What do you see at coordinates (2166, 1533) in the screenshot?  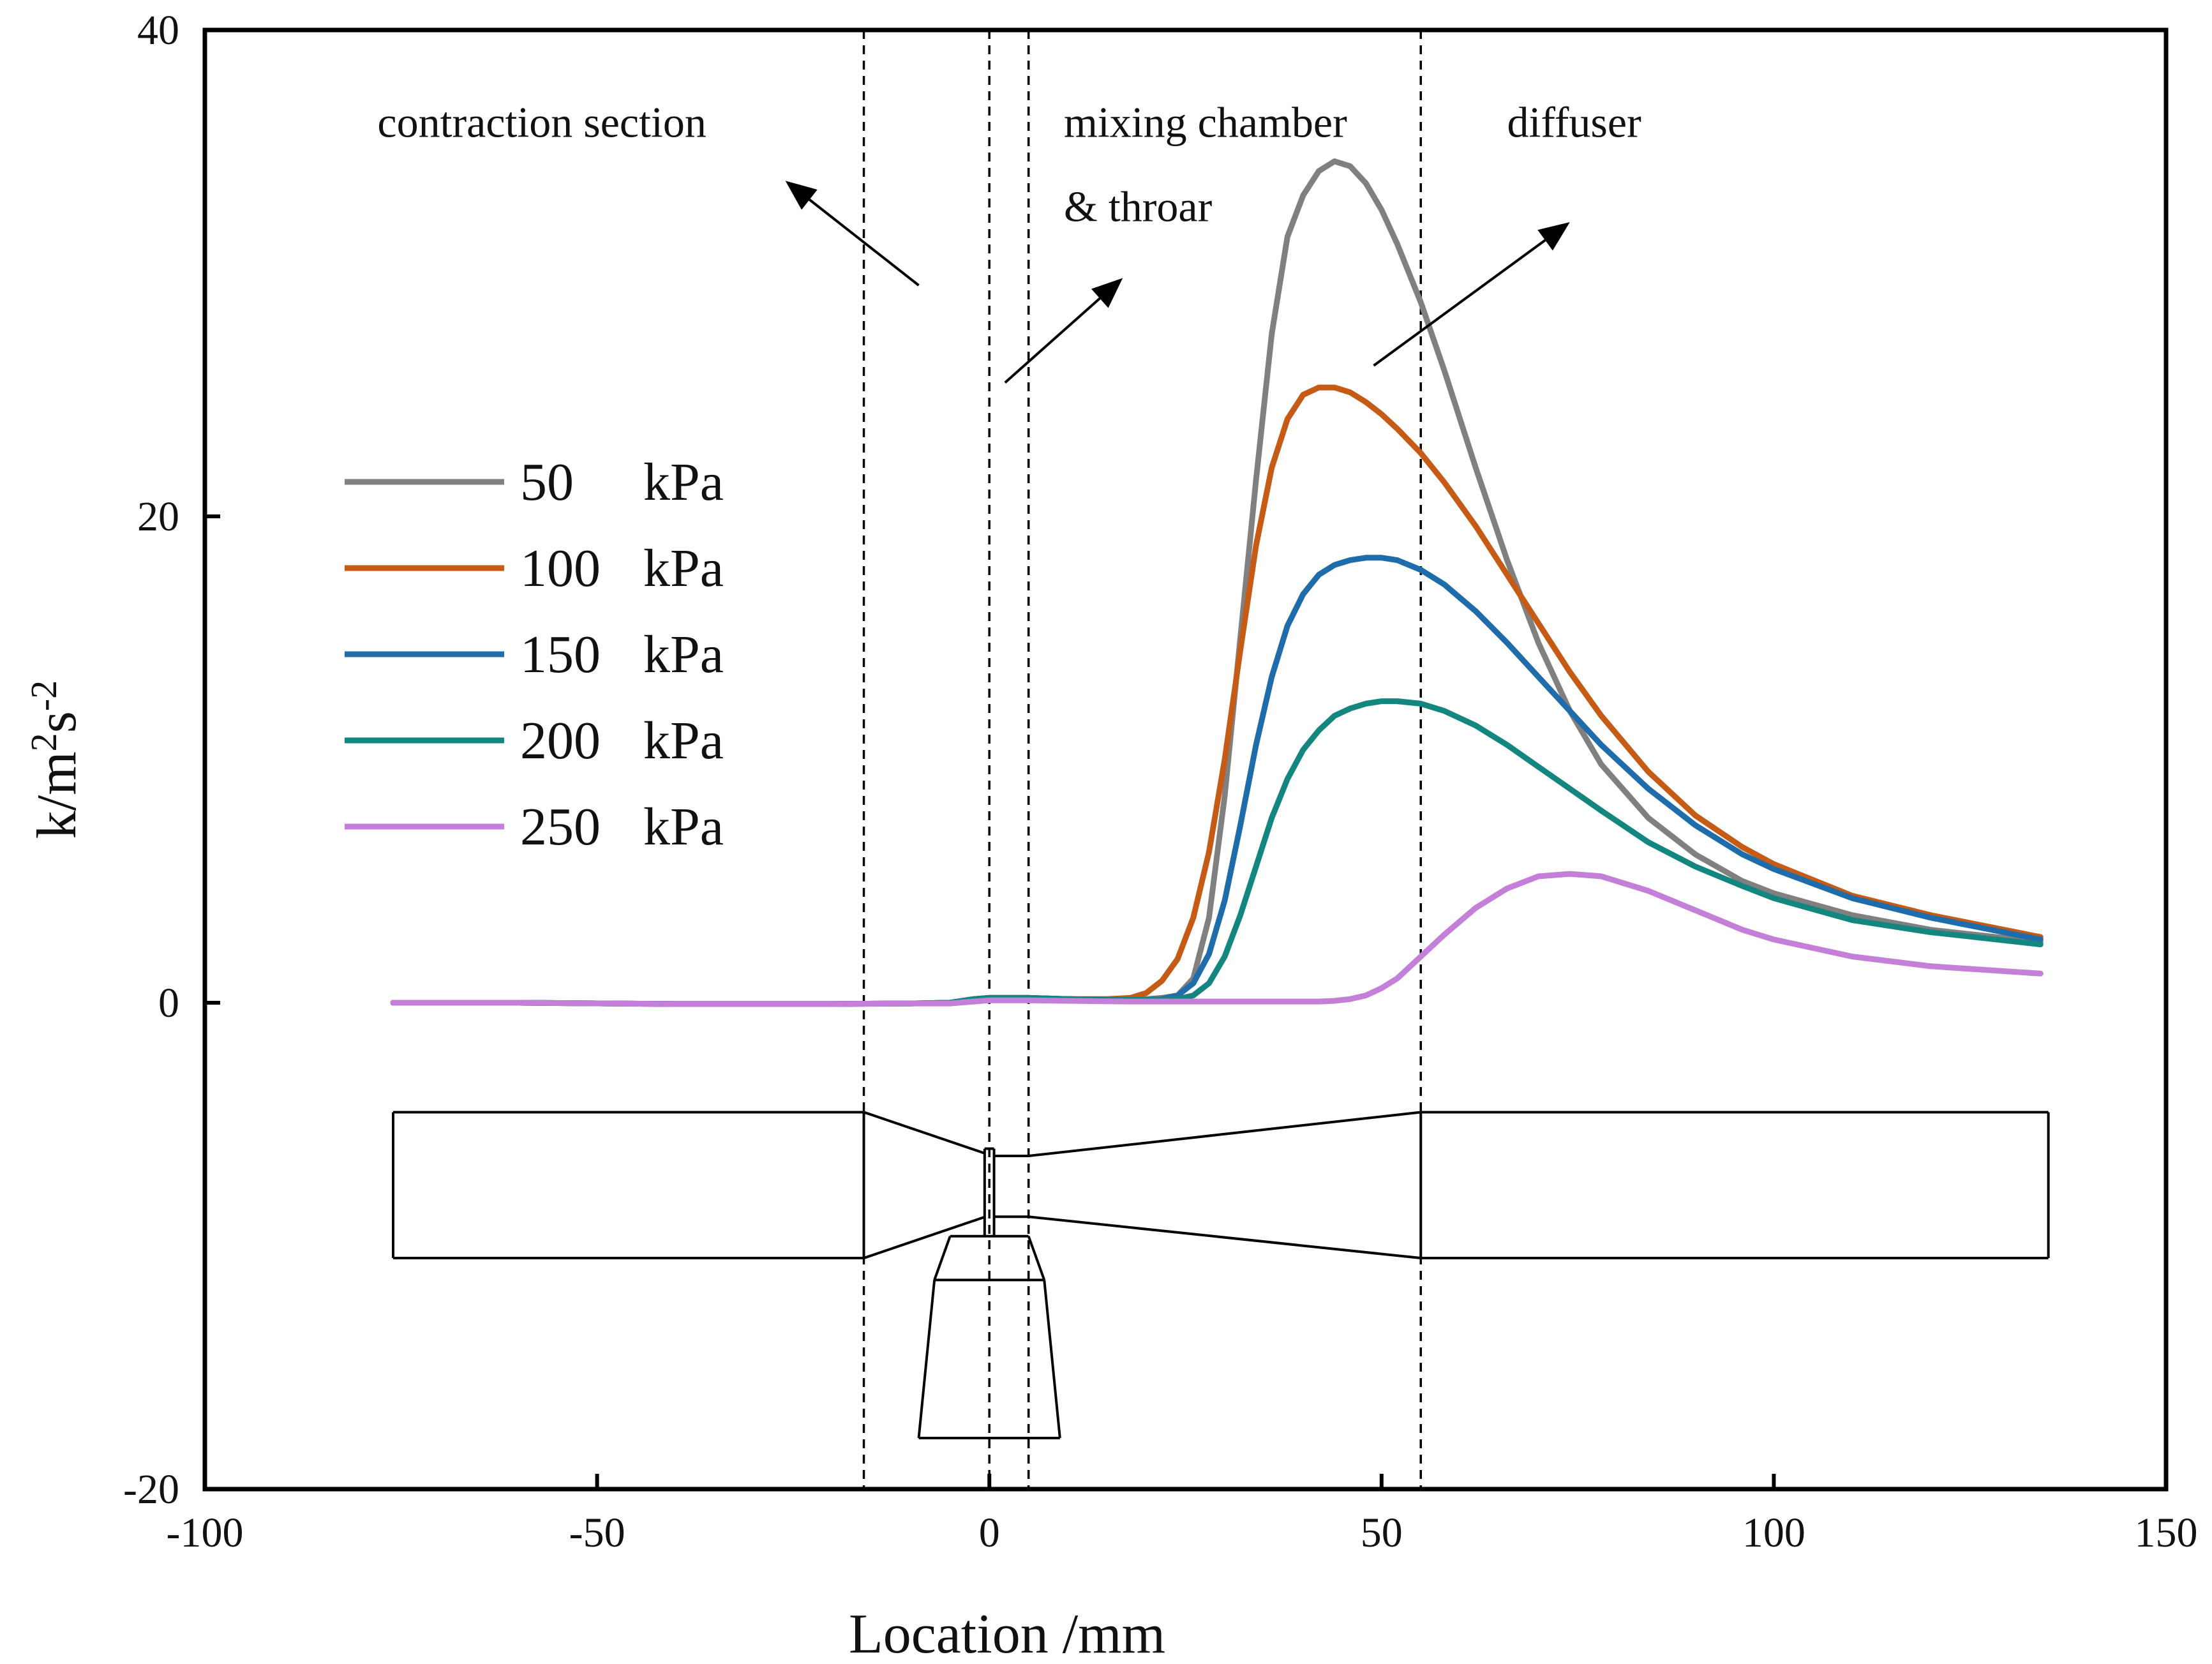 I see `x-tick-label: 150` at bounding box center [2166, 1533].